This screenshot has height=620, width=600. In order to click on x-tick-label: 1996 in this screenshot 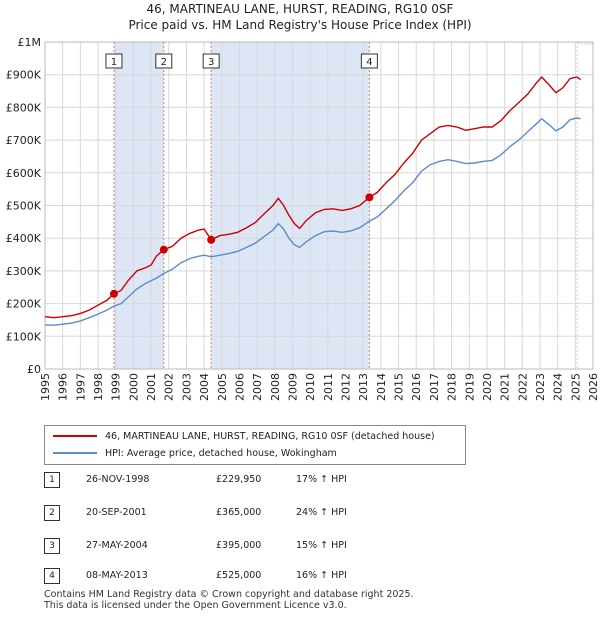, I will do `click(63, 387)`.